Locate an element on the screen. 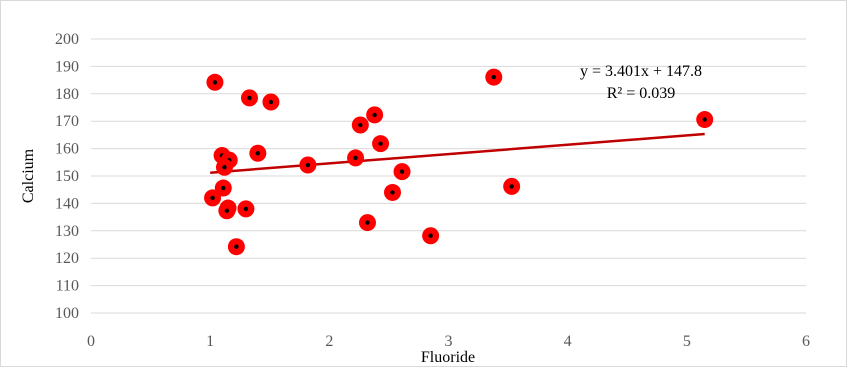 Image resolution: width=847 pixels, height=367 pixels. x-tick-label-3: 3 is located at coordinates (449, 341).